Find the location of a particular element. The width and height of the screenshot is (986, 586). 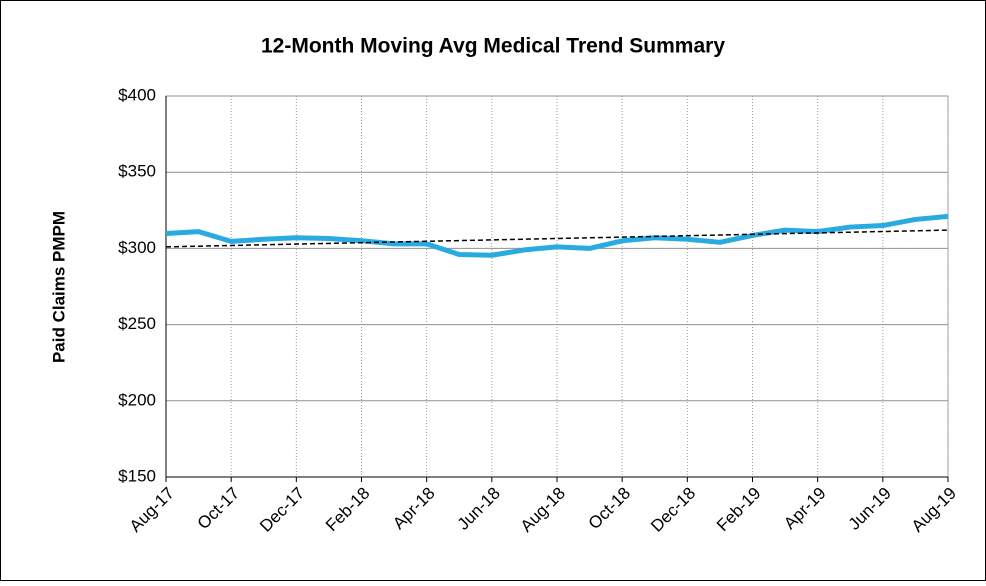

y-tick-label: $300 is located at coordinates (137, 247).